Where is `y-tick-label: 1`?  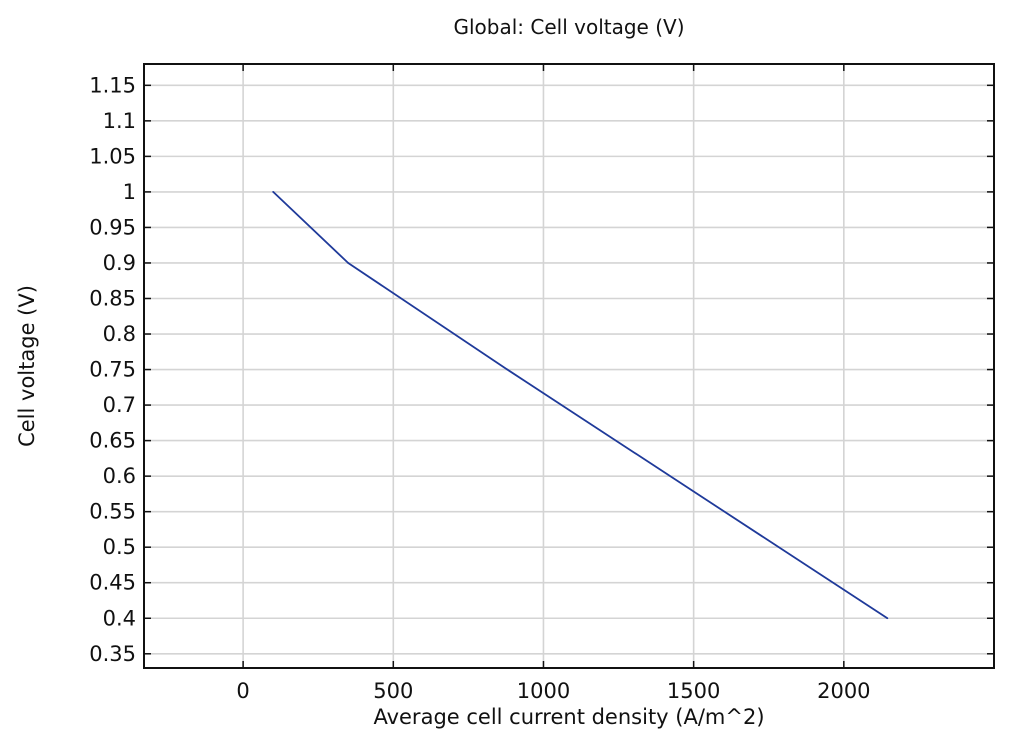 y-tick-label: 1 is located at coordinates (129, 192).